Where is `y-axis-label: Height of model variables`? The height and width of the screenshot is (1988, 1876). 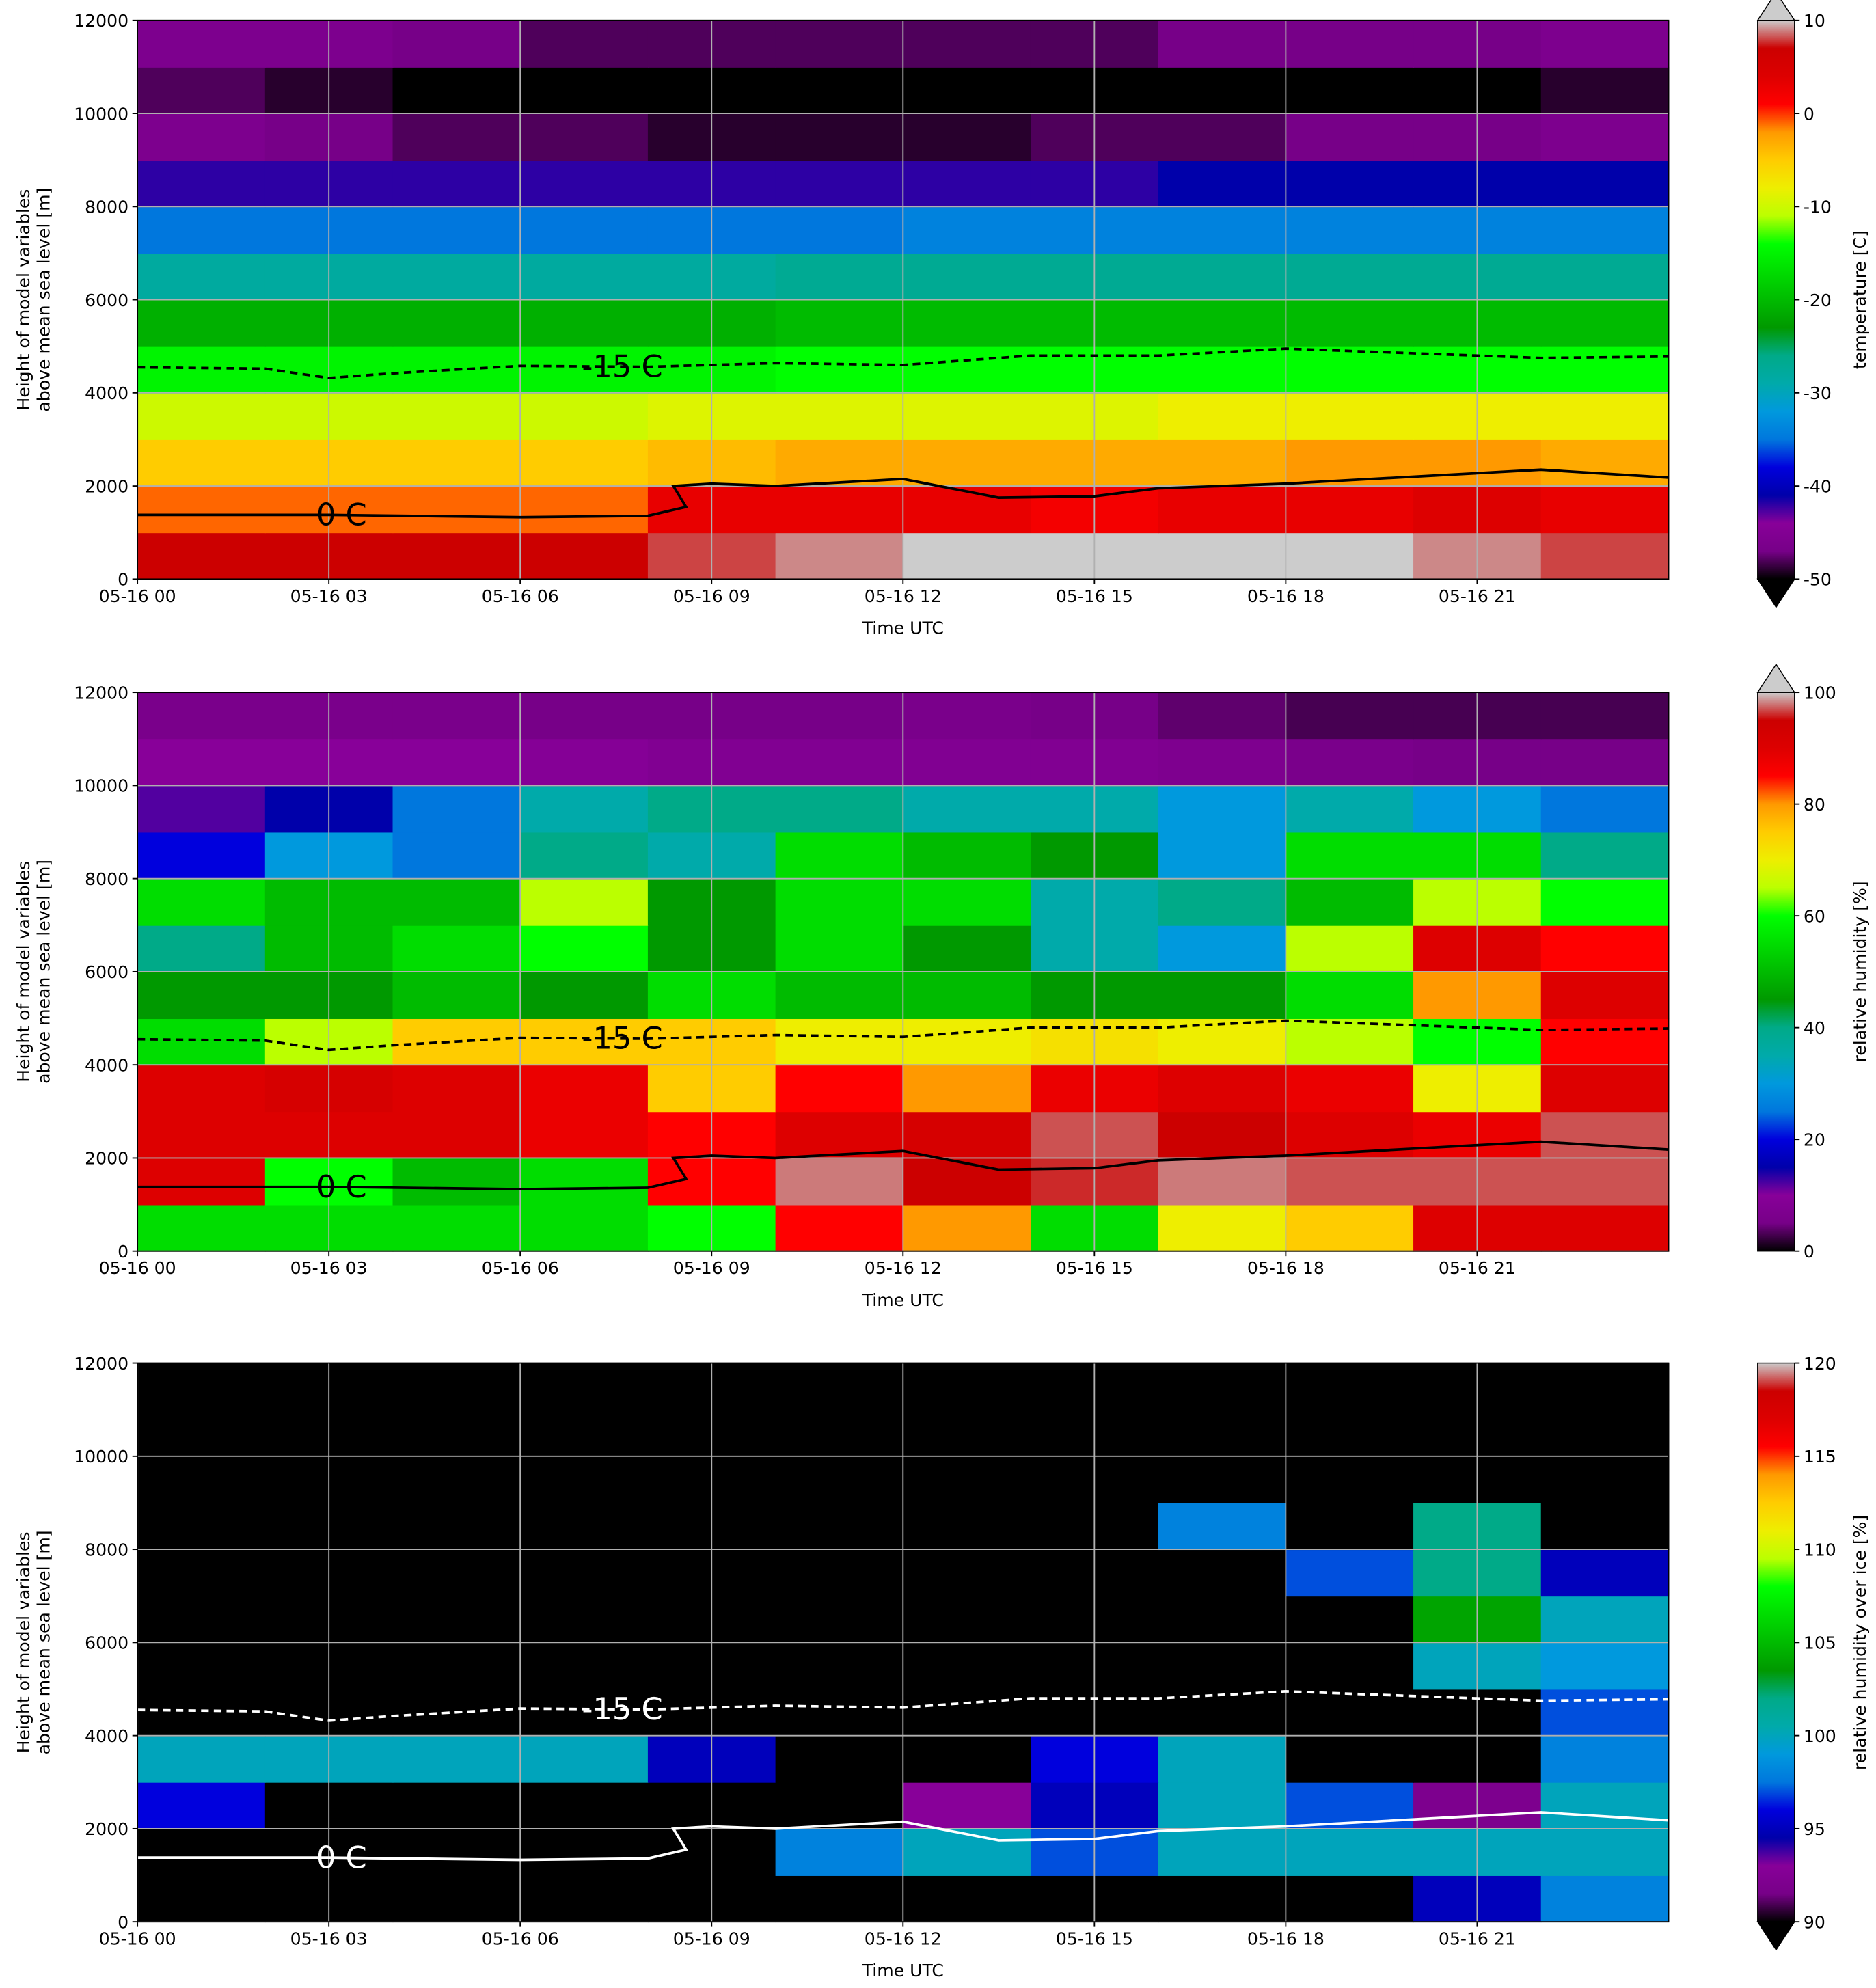
y-axis-label: Height of model variables is located at coordinates (23, 300).